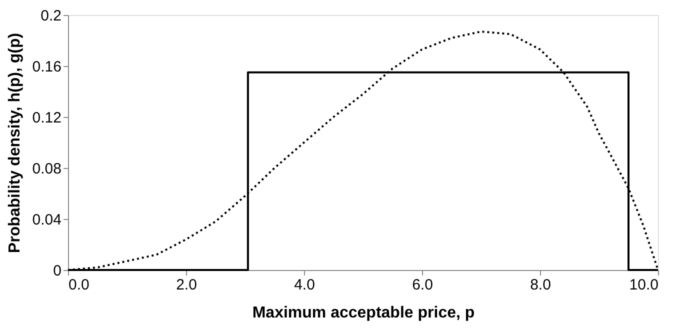 The width and height of the screenshot is (682, 333). What do you see at coordinates (643, 285) in the screenshot?
I see `x-tick-label: 10.0` at bounding box center [643, 285].